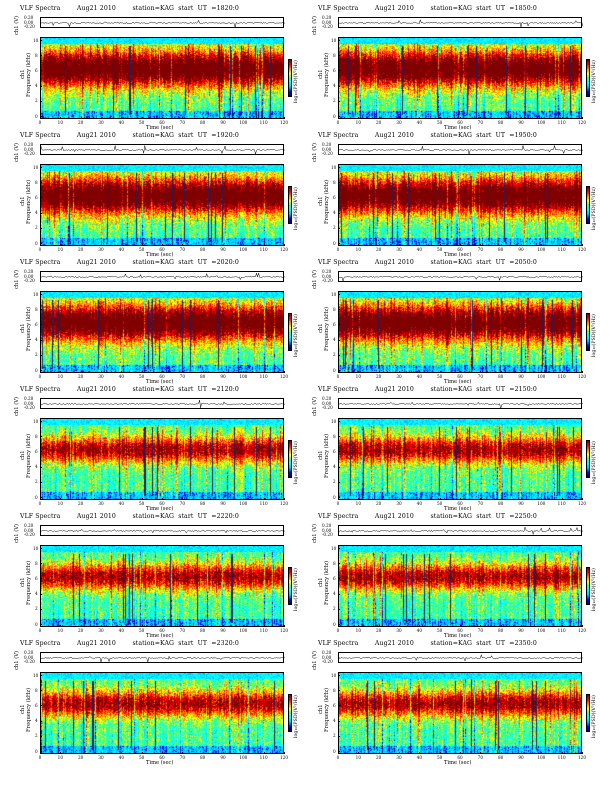  Describe the element at coordinates (29, 17) in the screenshot. I see `trace-tick-label: 0.20` at that location.